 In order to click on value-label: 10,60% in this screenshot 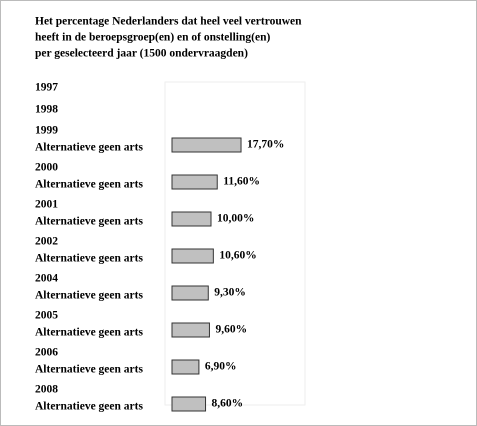, I will do `click(237, 256)`.